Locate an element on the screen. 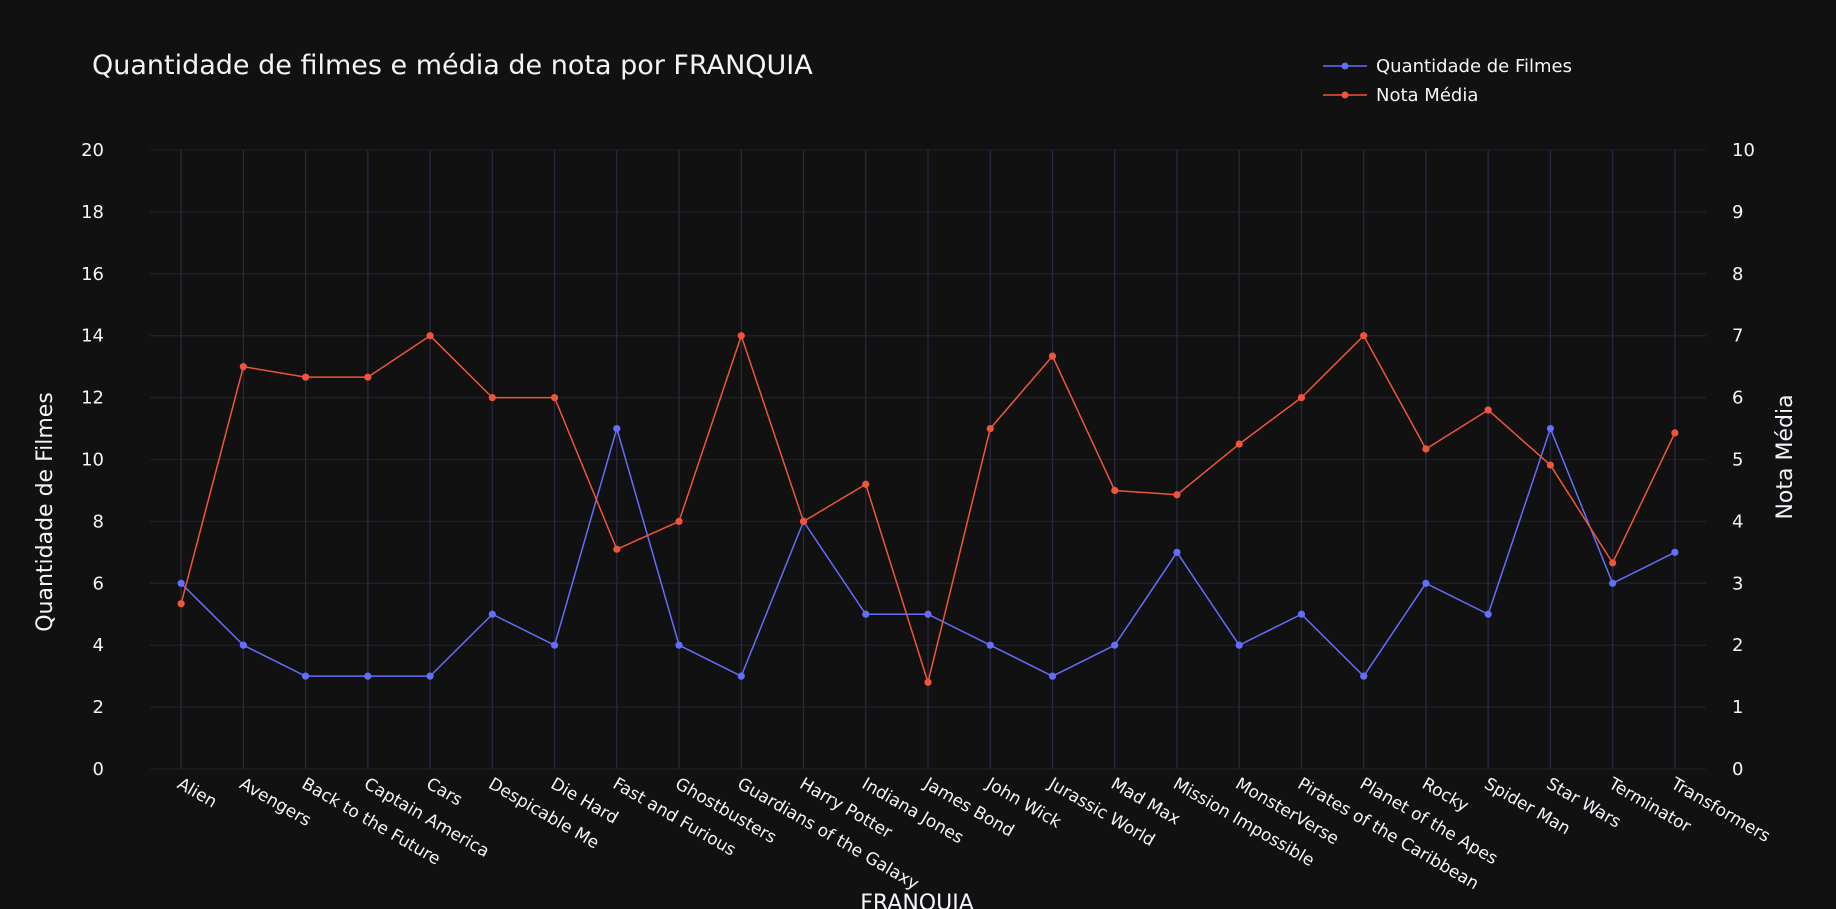 Image resolution: width=1836 pixels, height=909 pixels. legend-label-nota: Nota Média is located at coordinates (1427, 95).